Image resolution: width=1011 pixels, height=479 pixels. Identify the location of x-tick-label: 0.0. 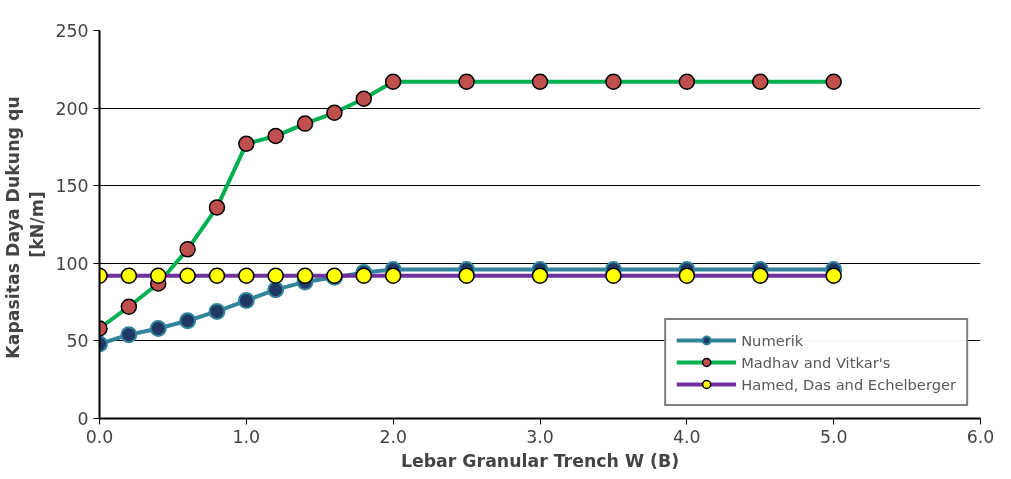
(99, 436).